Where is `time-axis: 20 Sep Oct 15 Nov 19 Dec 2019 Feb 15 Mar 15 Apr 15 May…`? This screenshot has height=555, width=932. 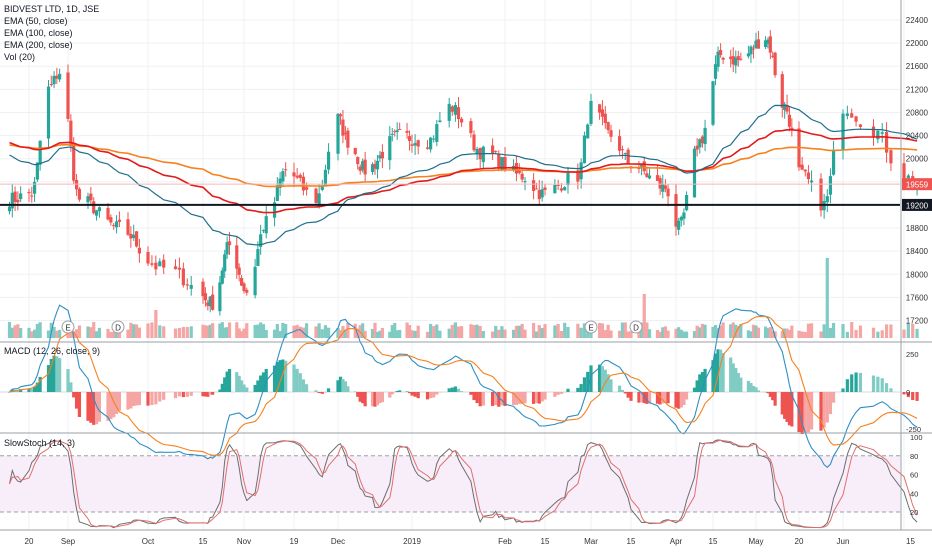
time-axis: 20 Sep Oct 15 Nov 19 Dec 2019 Feb 15 Mar 15 Apr 15 May… is located at coordinates (470, 541).